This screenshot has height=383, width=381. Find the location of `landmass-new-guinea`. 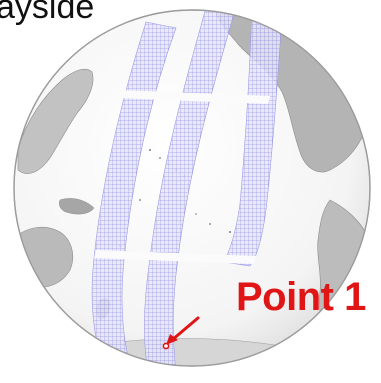

landmass-new-guinea is located at coordinates (77, 206).